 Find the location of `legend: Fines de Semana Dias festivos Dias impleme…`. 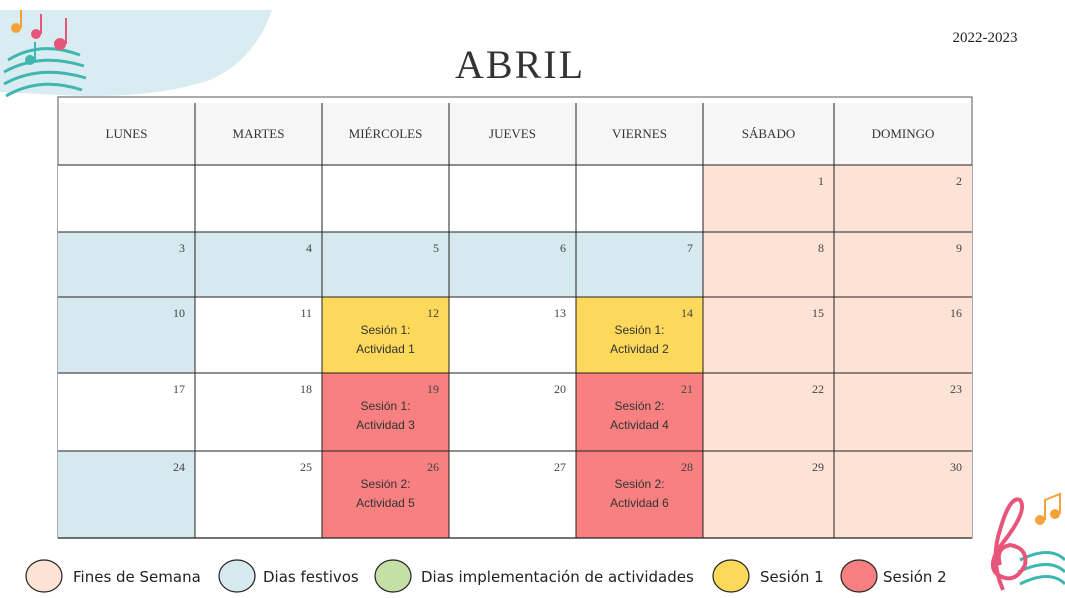

legend: Fines de Semana Dias festivos Dias impleme… is located at coordinates (486, 576).